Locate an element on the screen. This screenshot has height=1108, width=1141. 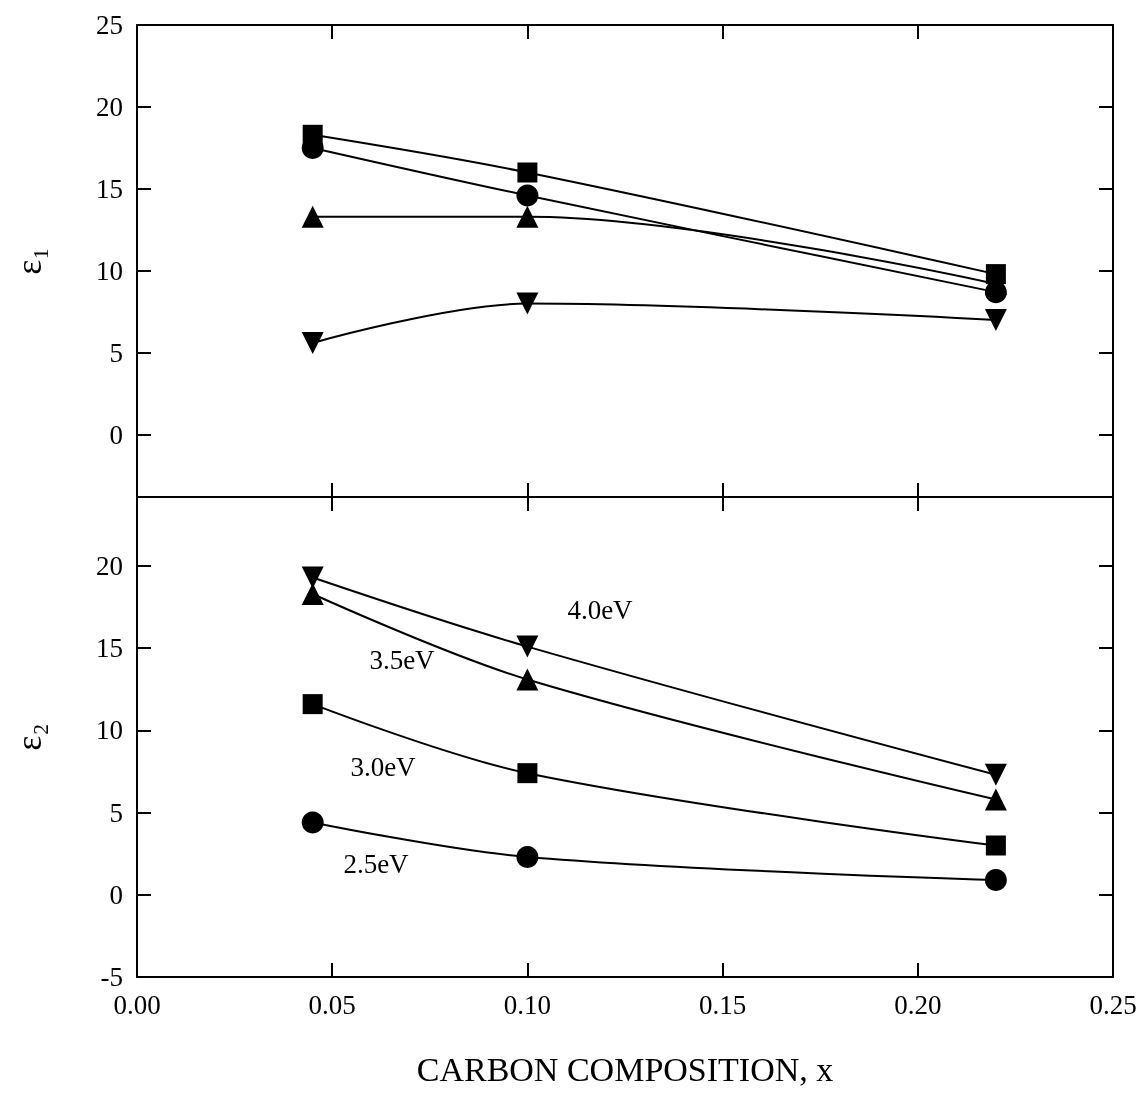
x-tick-label: 0.25 is located at coordinates (1113, 1004).